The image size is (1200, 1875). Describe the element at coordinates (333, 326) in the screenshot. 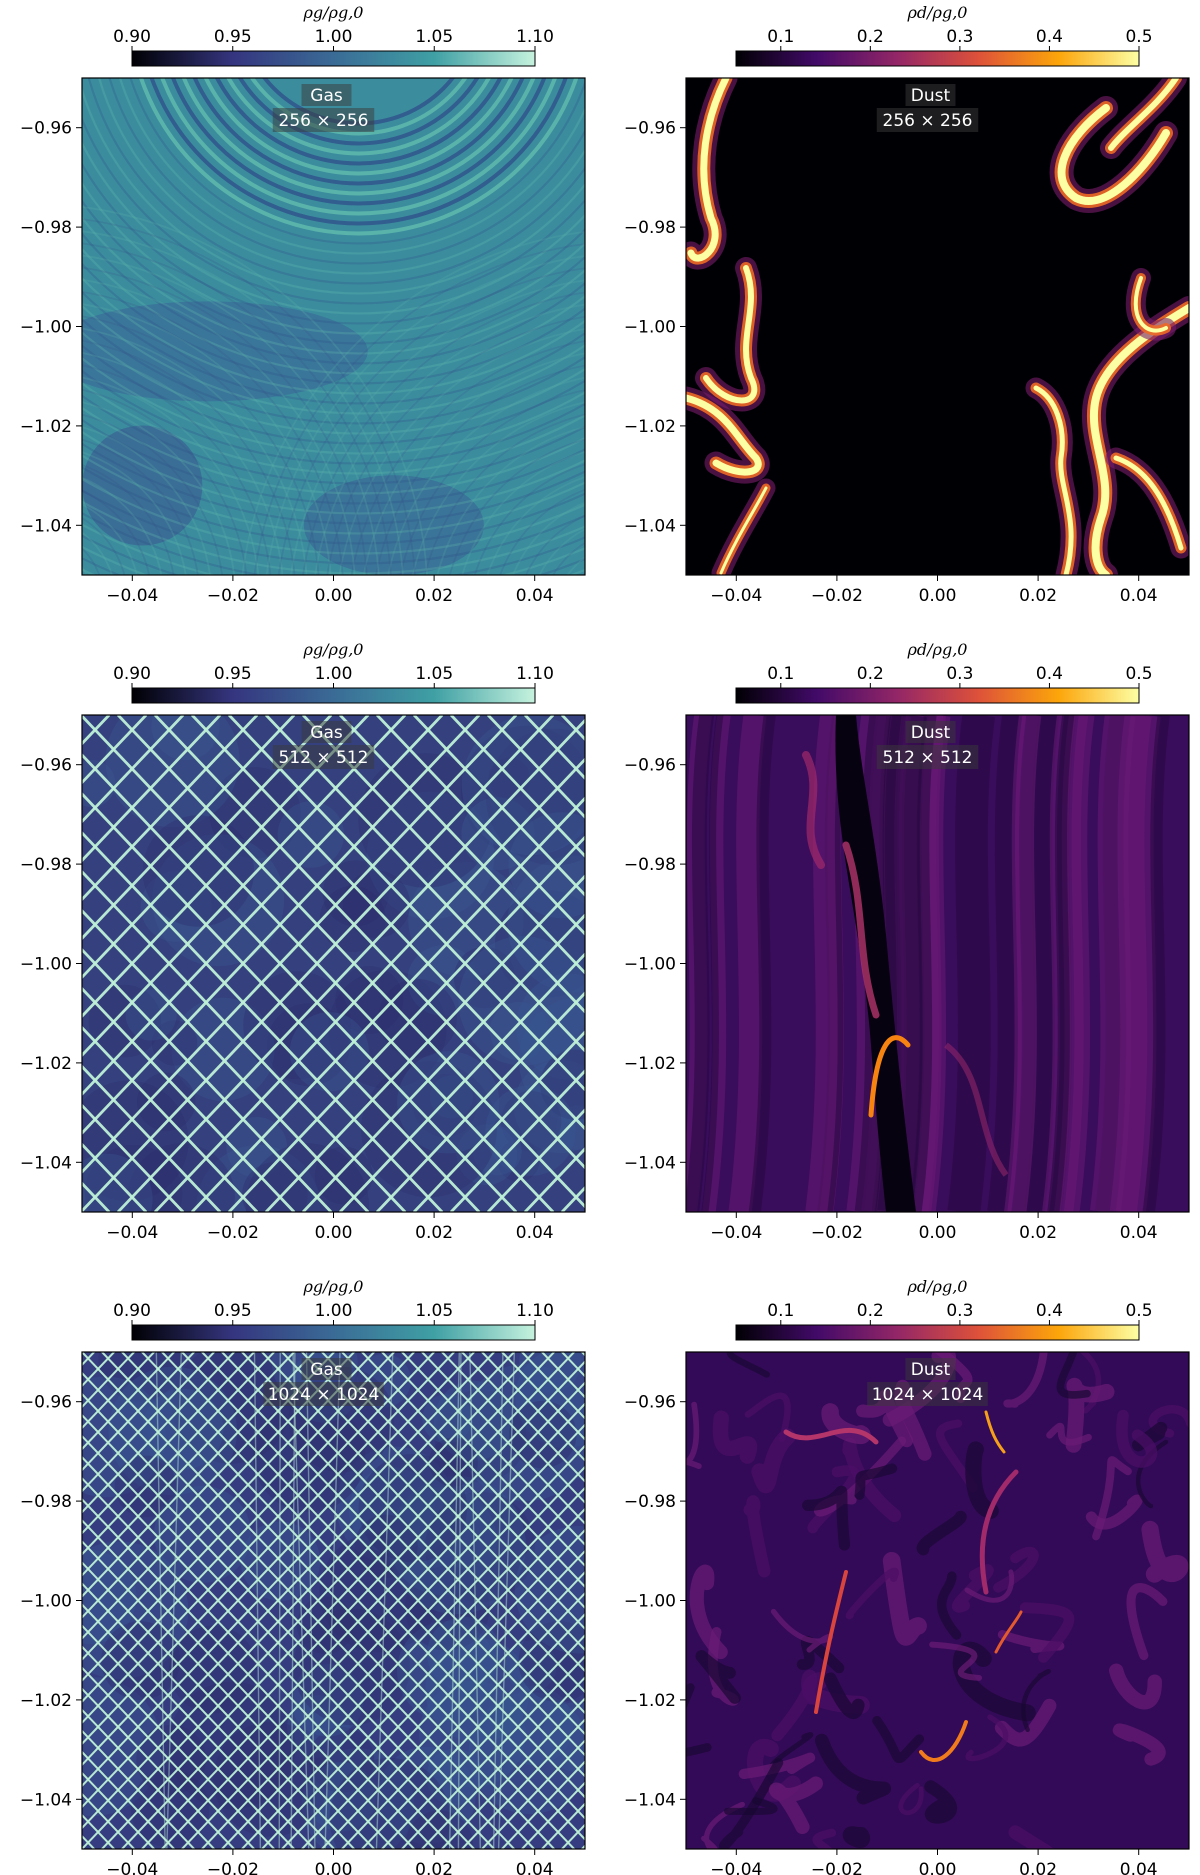

I see `heatmap: Gas 256 × 256` at that location.